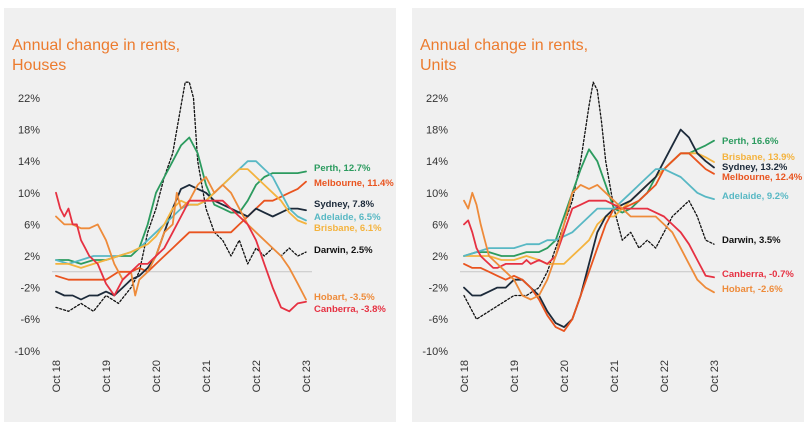 This screenshot has height=428, width=808. Describe the element at coordinates (504, 56) in the screenshot. I see `chart-title: Annual change in rents, Units` at that location.